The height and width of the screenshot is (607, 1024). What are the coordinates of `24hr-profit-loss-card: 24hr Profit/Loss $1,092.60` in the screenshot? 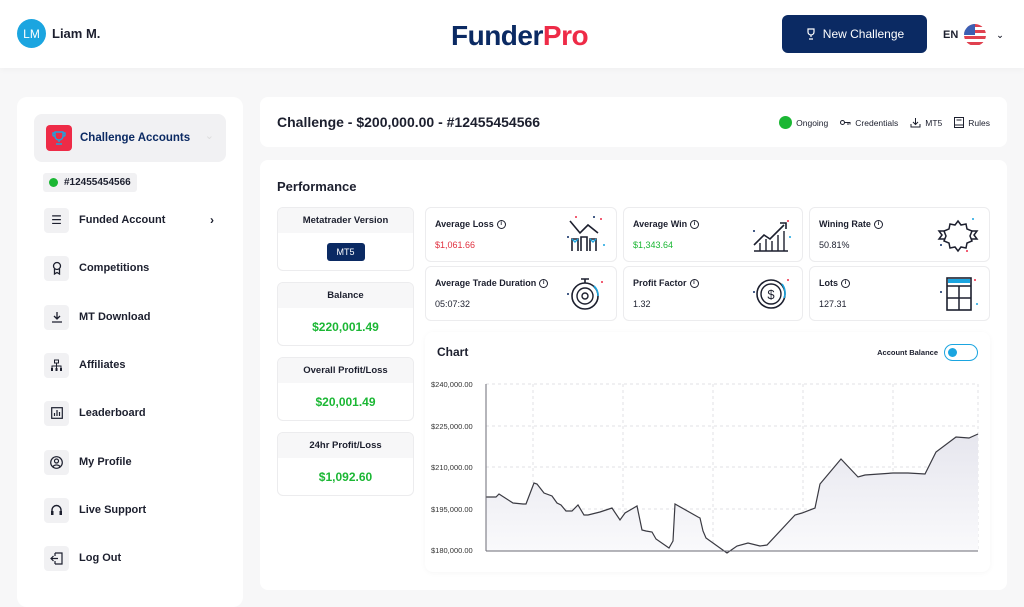 It's located at (345, 464).